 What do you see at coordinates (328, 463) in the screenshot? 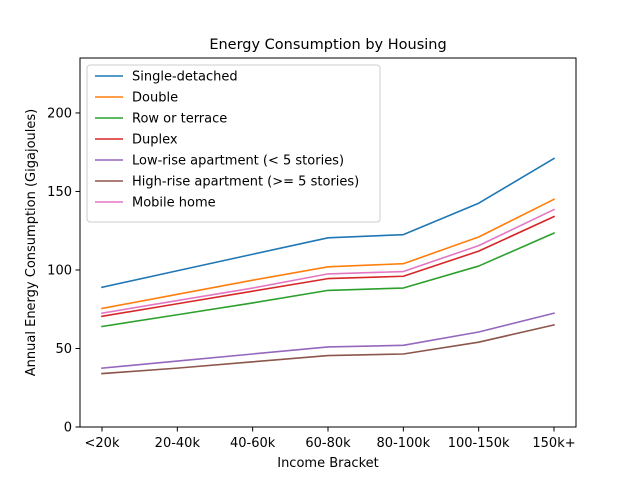
I see `x-axis-label: Income Bracket` at bounding box center [328, 463].